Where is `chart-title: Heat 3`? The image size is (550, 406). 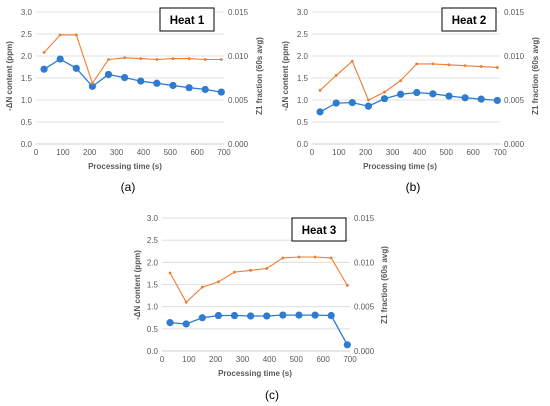 chart-title: Heat 3 is located at coordinates (319, 231).